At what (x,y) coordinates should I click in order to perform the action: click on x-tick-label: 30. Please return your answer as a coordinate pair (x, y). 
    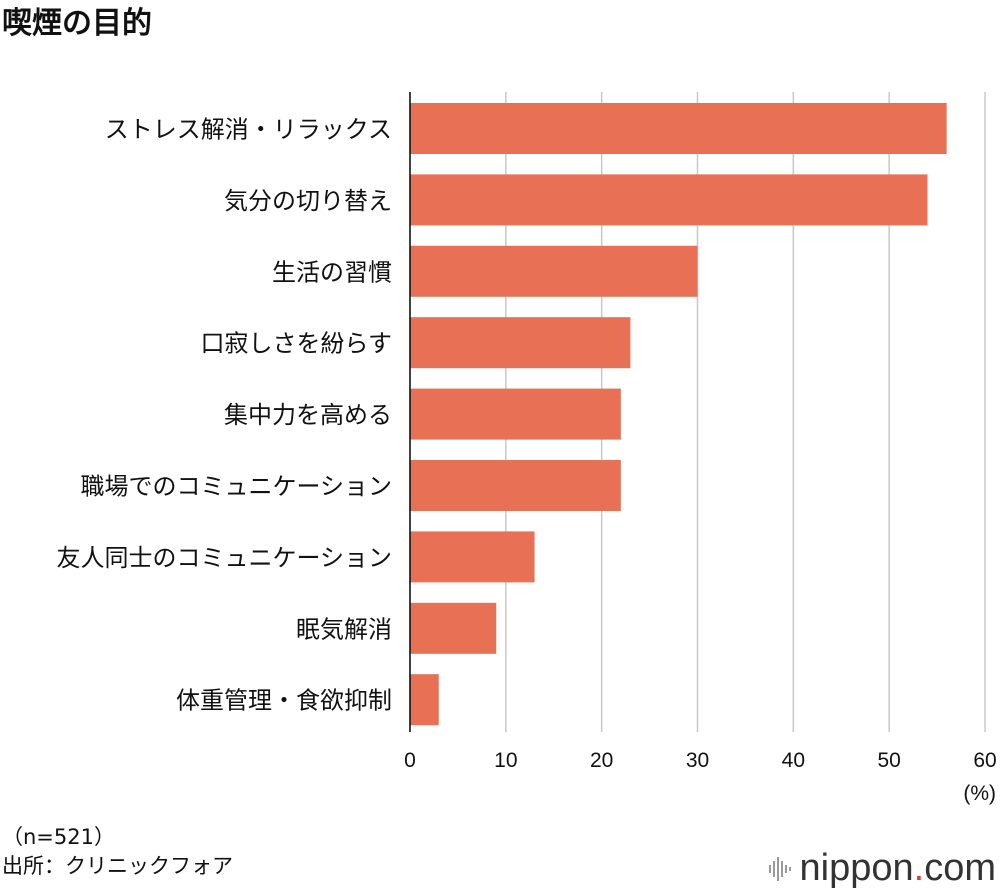
    Looking at the image, I should click on (697, 760).